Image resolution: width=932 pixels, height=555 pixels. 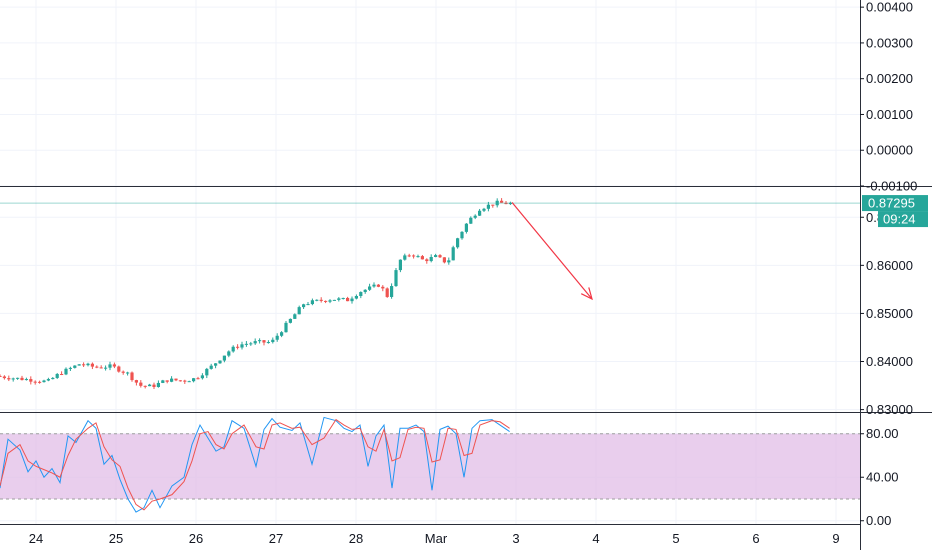 I want to click on candle-countdown-label: 09:24, so click(x=899, y=219).